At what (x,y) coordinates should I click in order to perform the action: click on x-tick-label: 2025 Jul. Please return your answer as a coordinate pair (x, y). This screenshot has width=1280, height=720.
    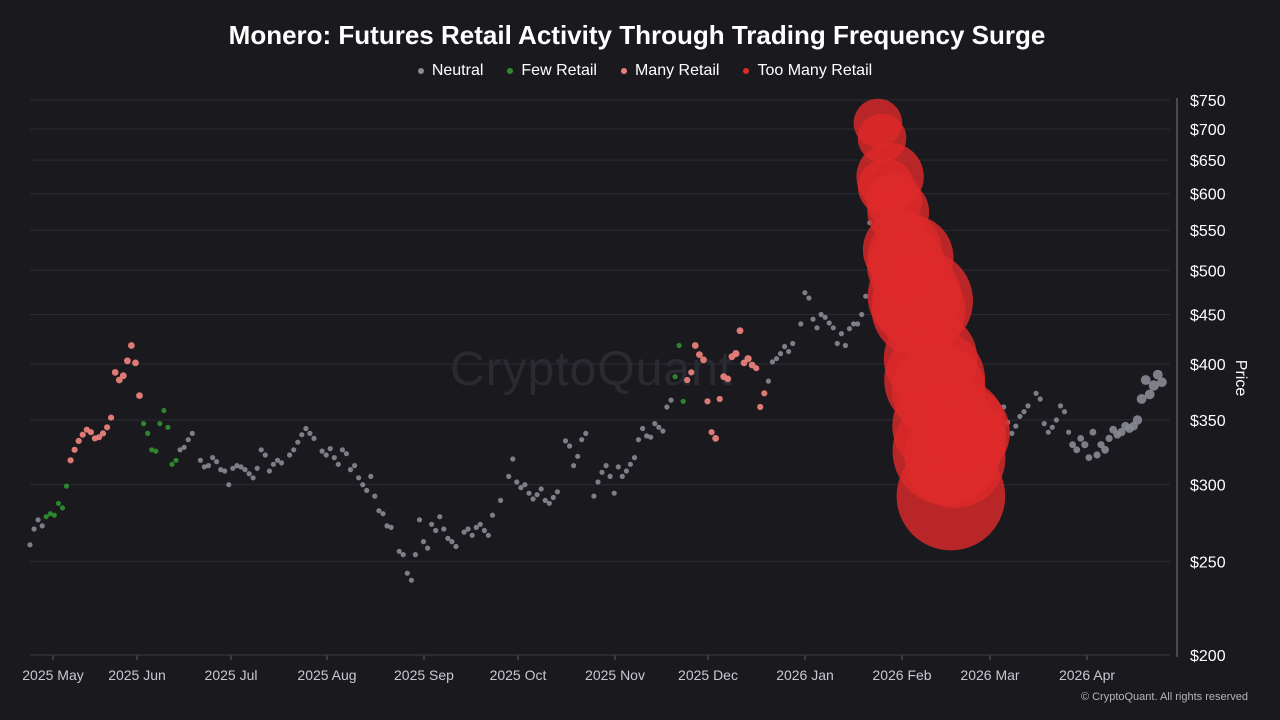
    Looking at the image, I should click on (231, 675).